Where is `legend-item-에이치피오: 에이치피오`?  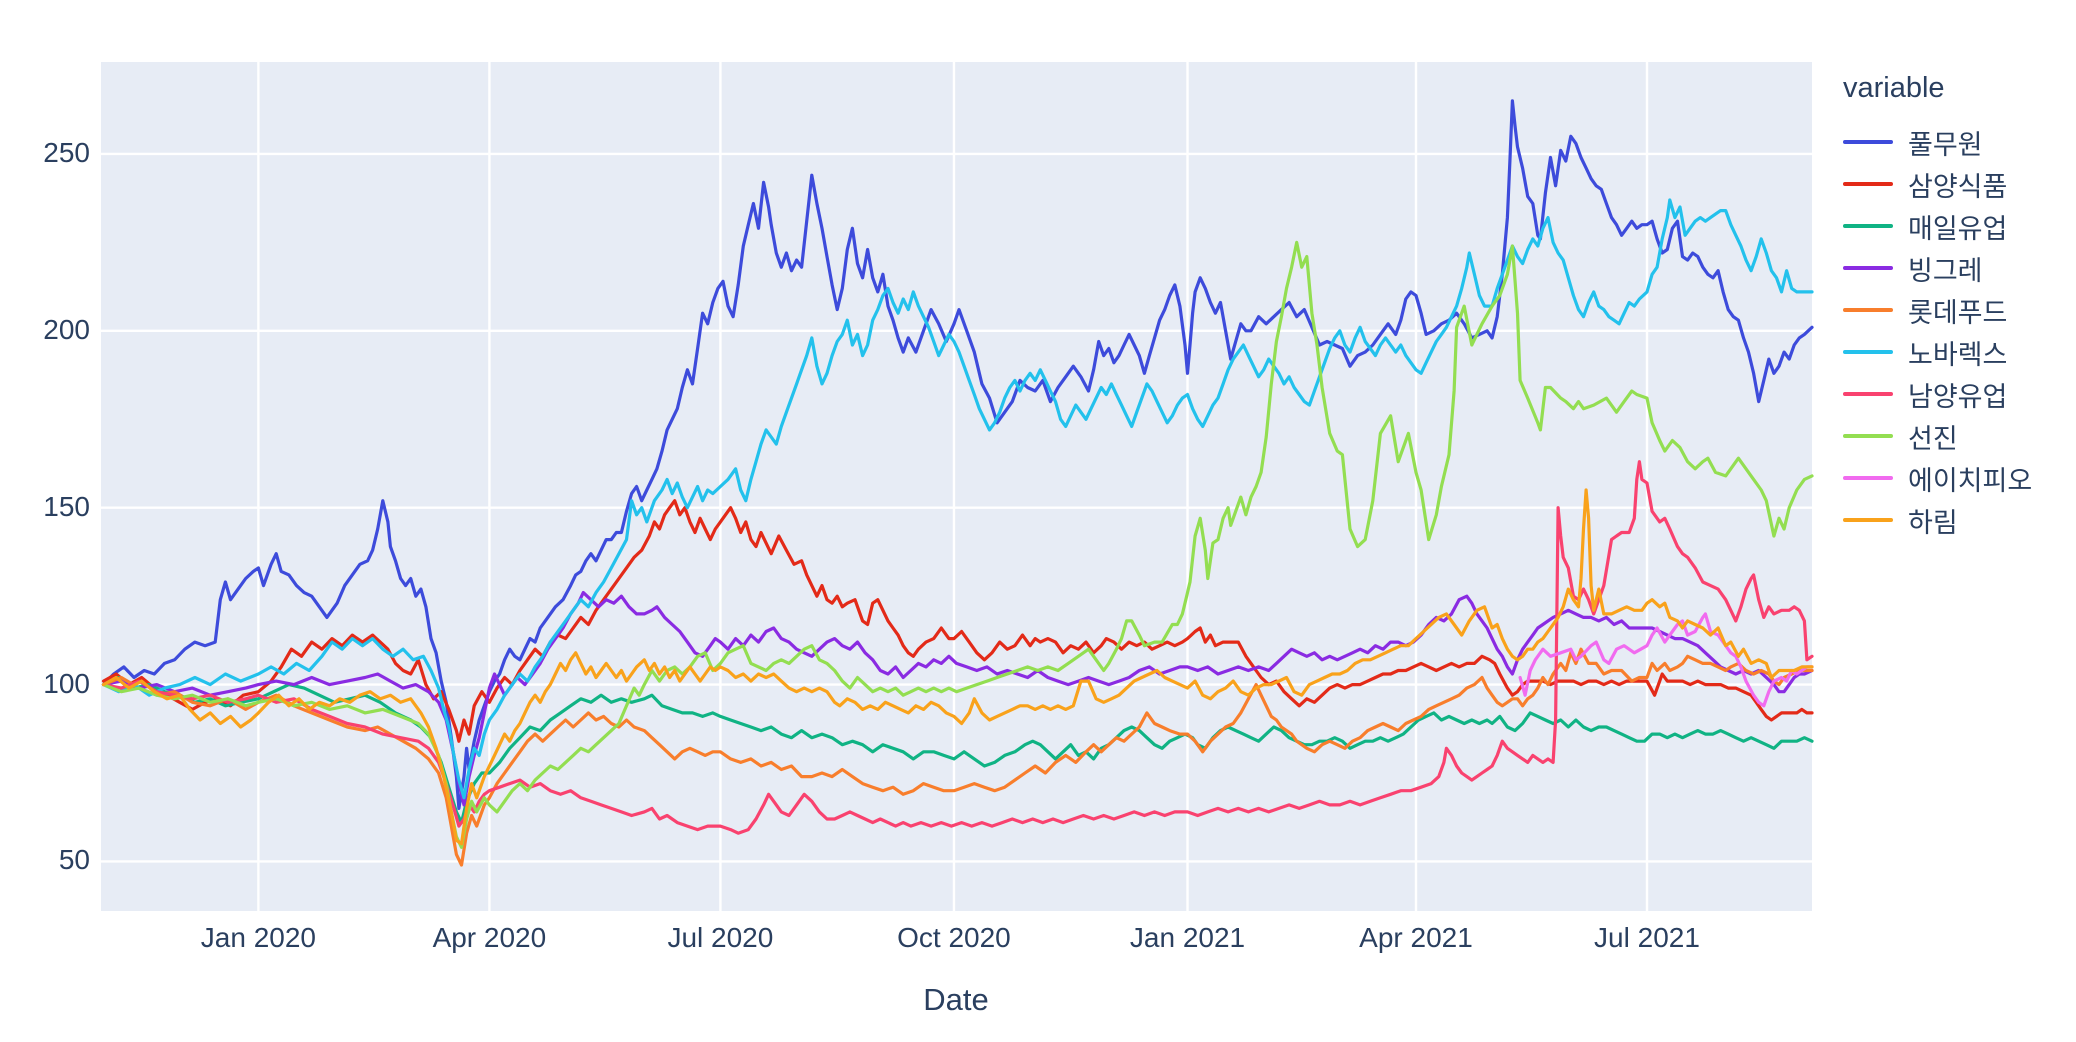 legend-item-에이치피오: 에이치피오 is located at coordinates (1958, 478).